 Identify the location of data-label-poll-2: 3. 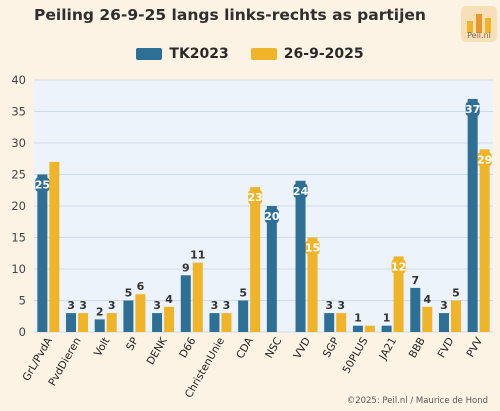
(112, 305).